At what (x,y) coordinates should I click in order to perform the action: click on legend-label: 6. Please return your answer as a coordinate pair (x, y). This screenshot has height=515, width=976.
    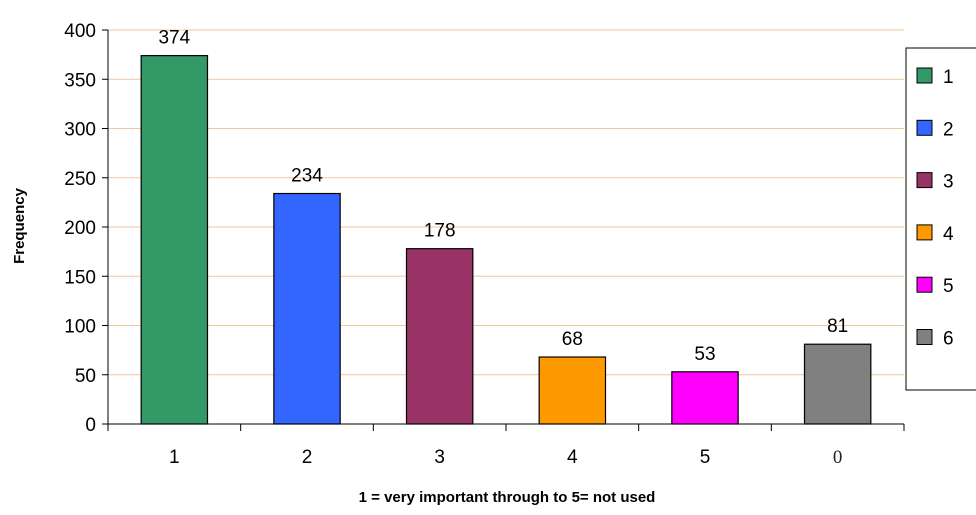
    Looking at the image, I should click on (948, 339).